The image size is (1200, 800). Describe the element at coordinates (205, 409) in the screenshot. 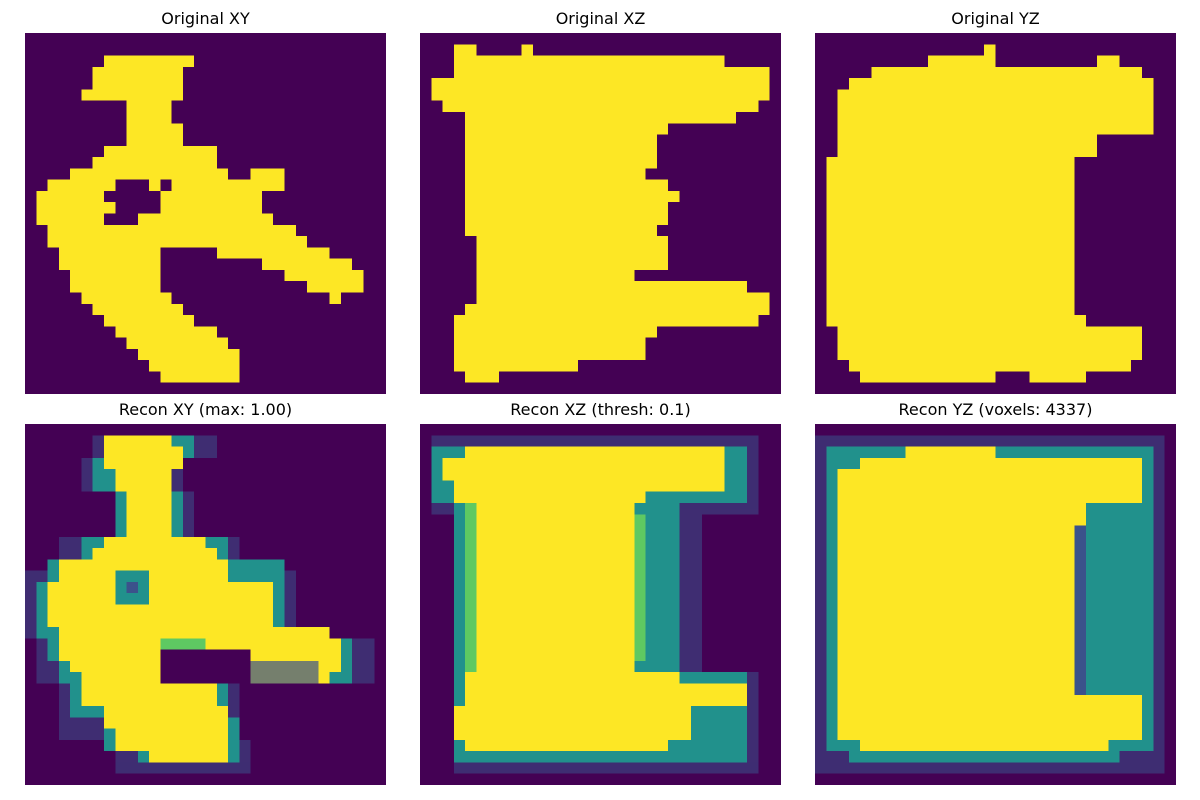

I see `panel-title: Recon XY (max: 1.00)` at that location.